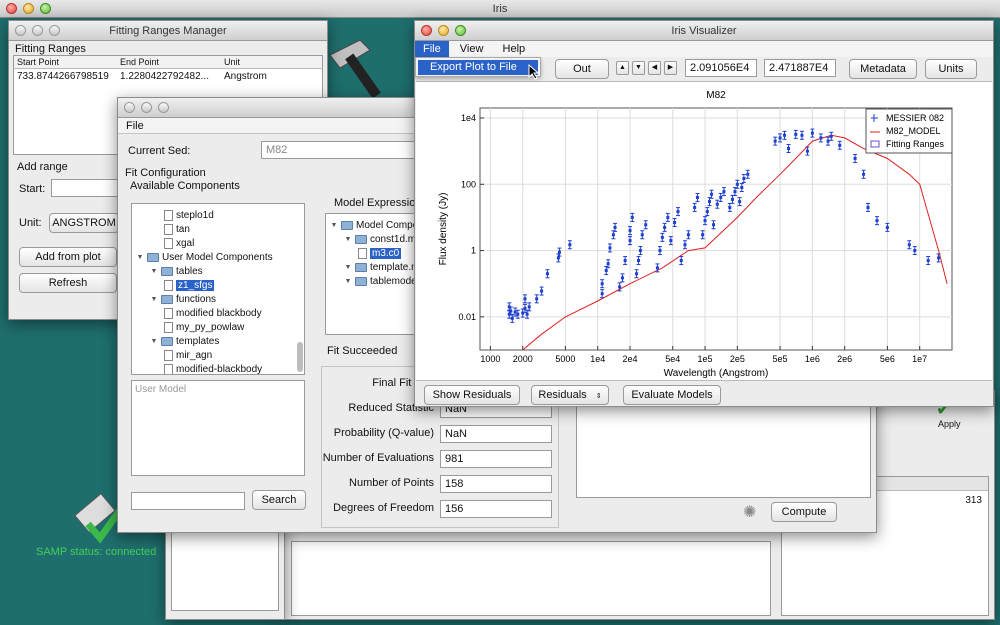 This screenshot has height=625, width=1000. Describe the element at coordinates (379, 267) in the screenshot. I see `tree-item: ▼ template.m4` at that location.